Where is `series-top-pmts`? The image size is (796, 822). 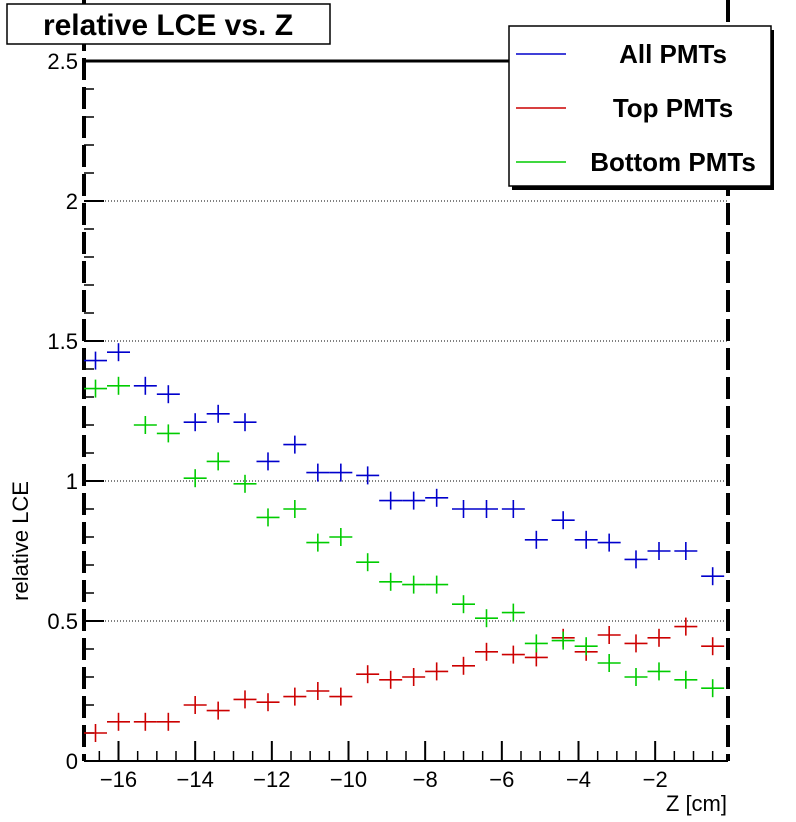 series-top-pmts is located at coordinates (404, 679).